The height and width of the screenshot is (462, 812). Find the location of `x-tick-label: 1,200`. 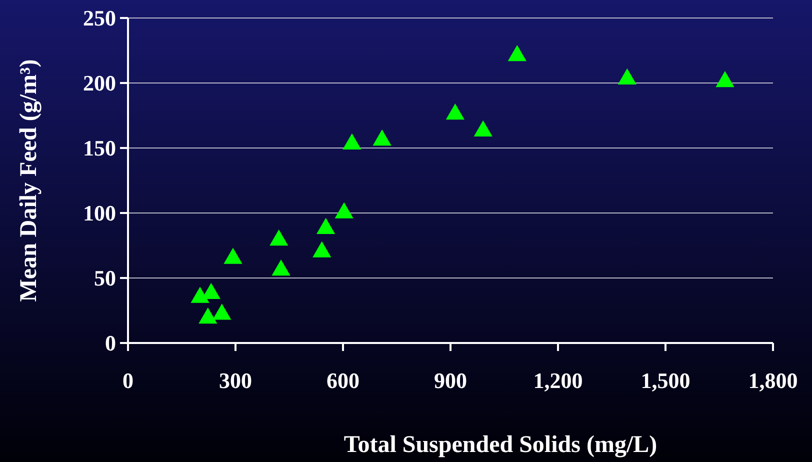

x-tick-label: 1,200 is located at coordinates (558, 380).